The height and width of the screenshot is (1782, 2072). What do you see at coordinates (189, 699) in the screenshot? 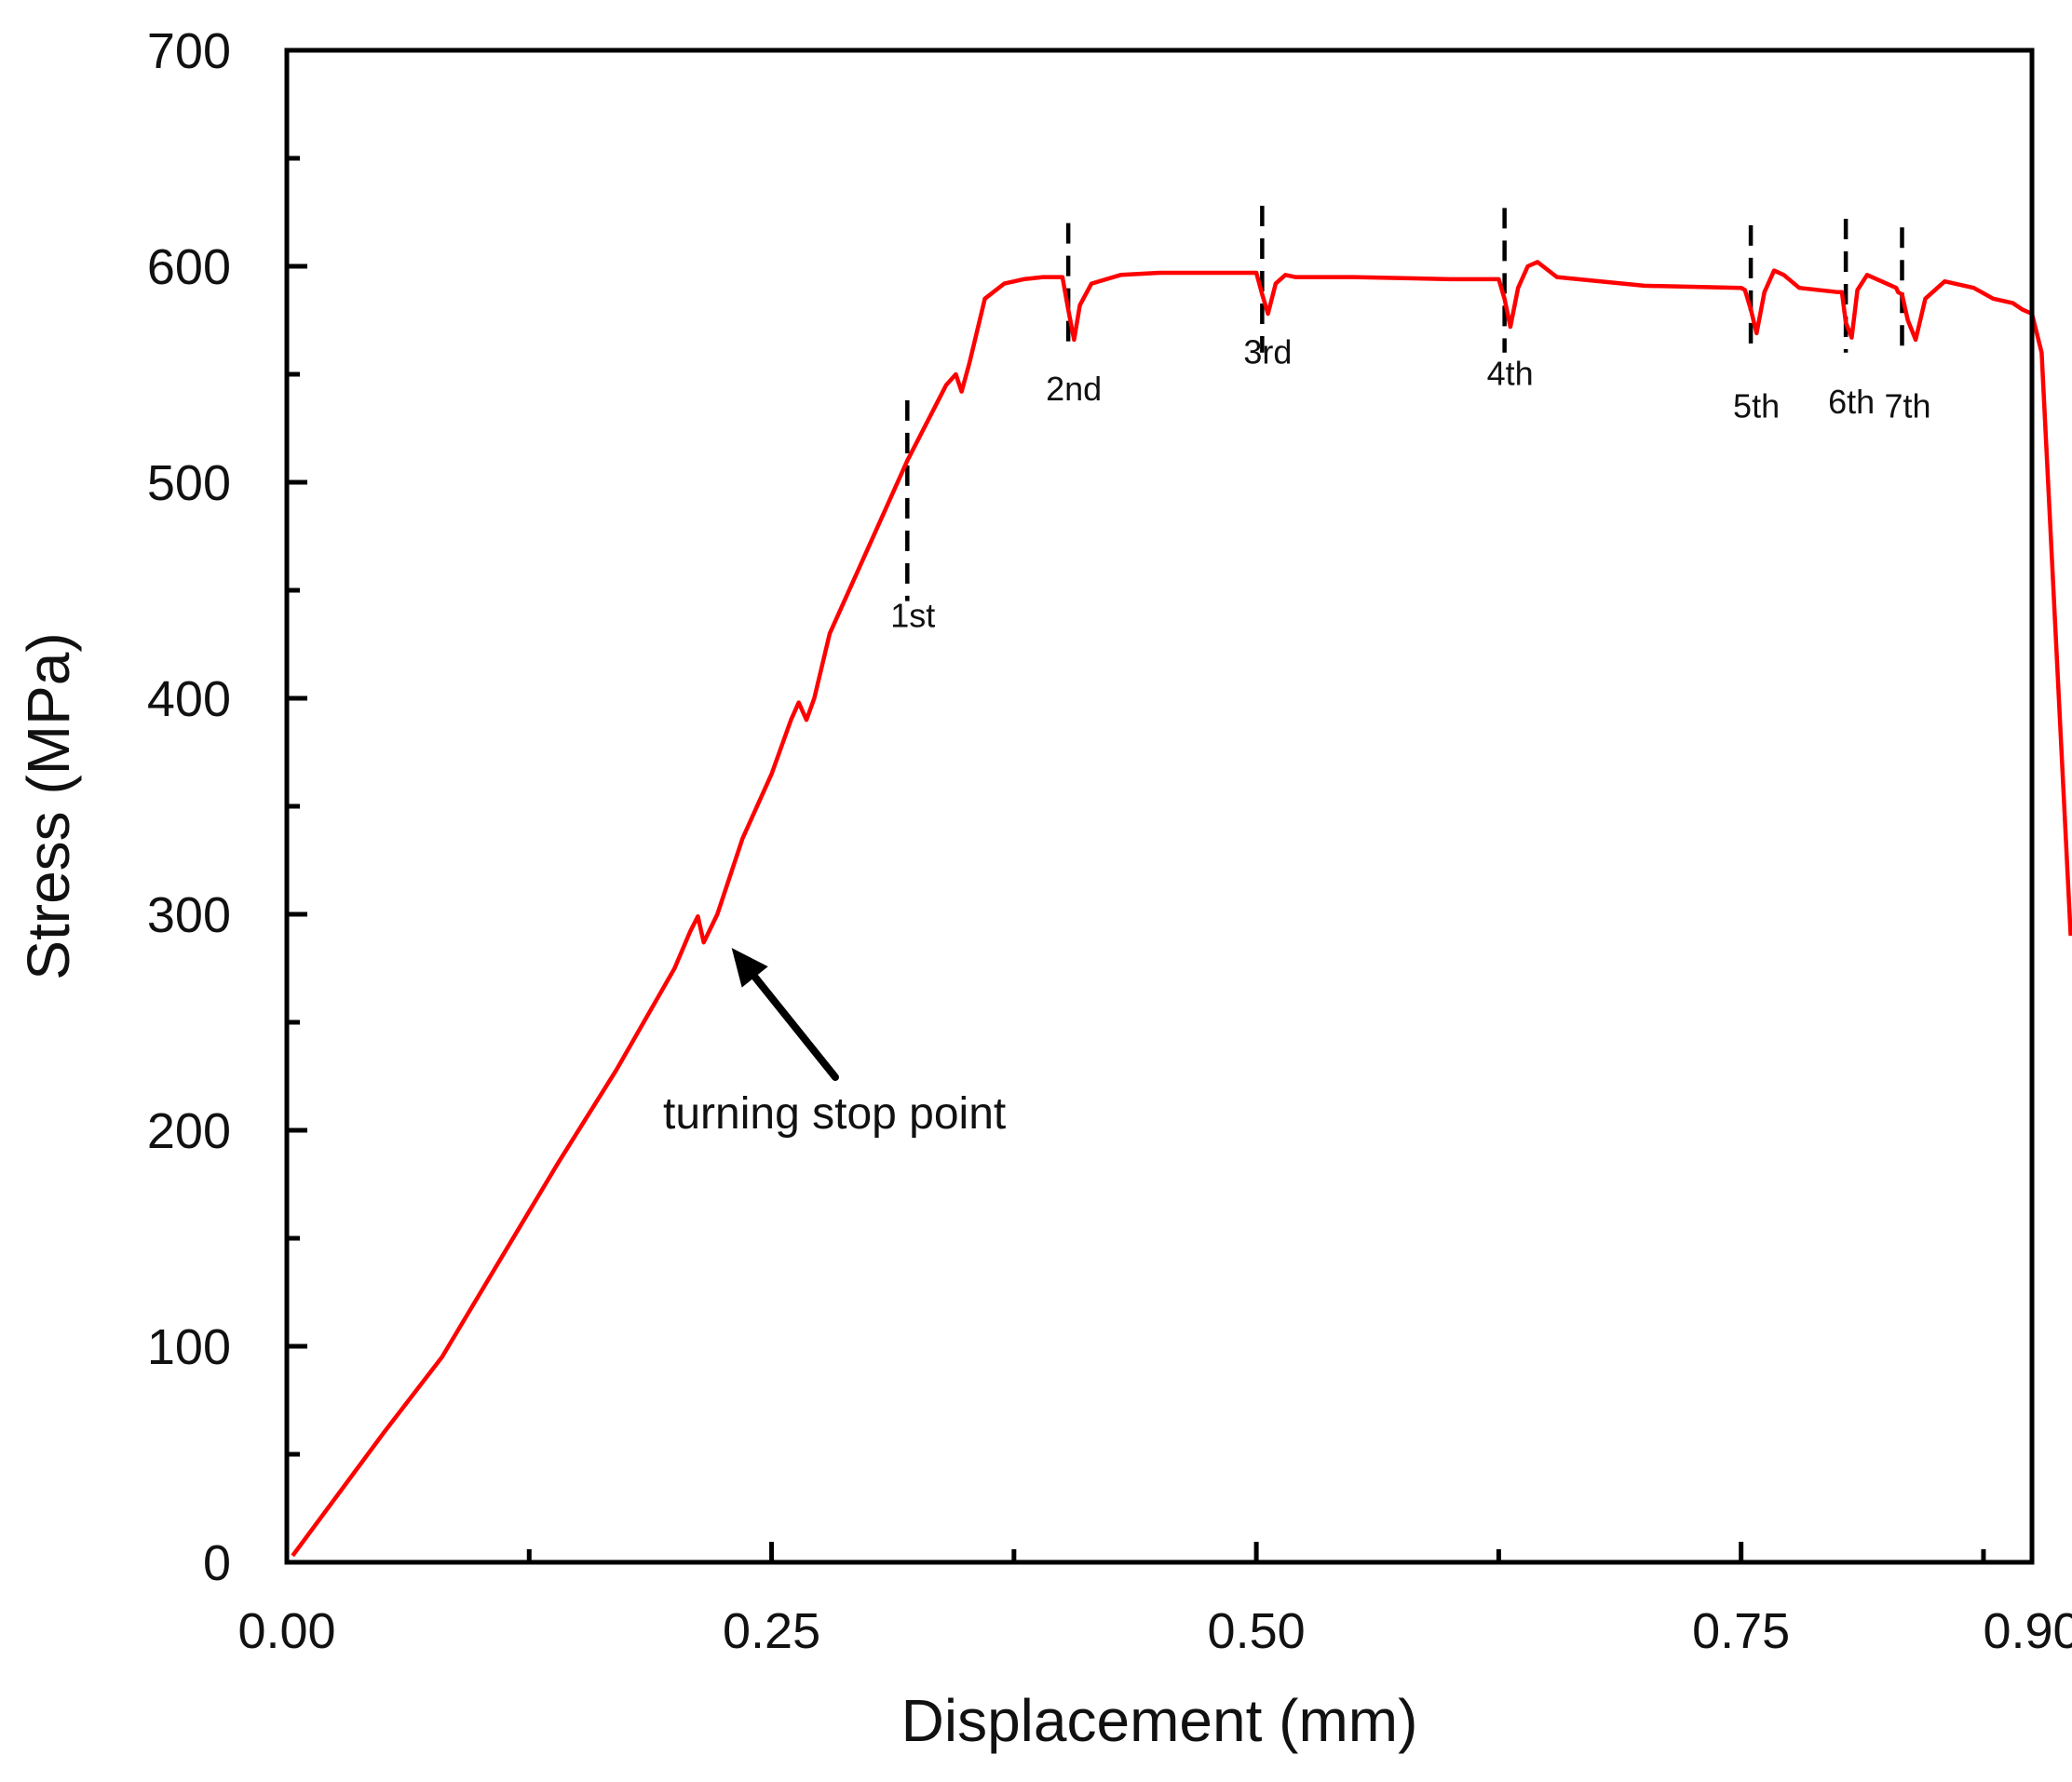
I see `y-tick-label: 400` at bounding box center [189, 699].